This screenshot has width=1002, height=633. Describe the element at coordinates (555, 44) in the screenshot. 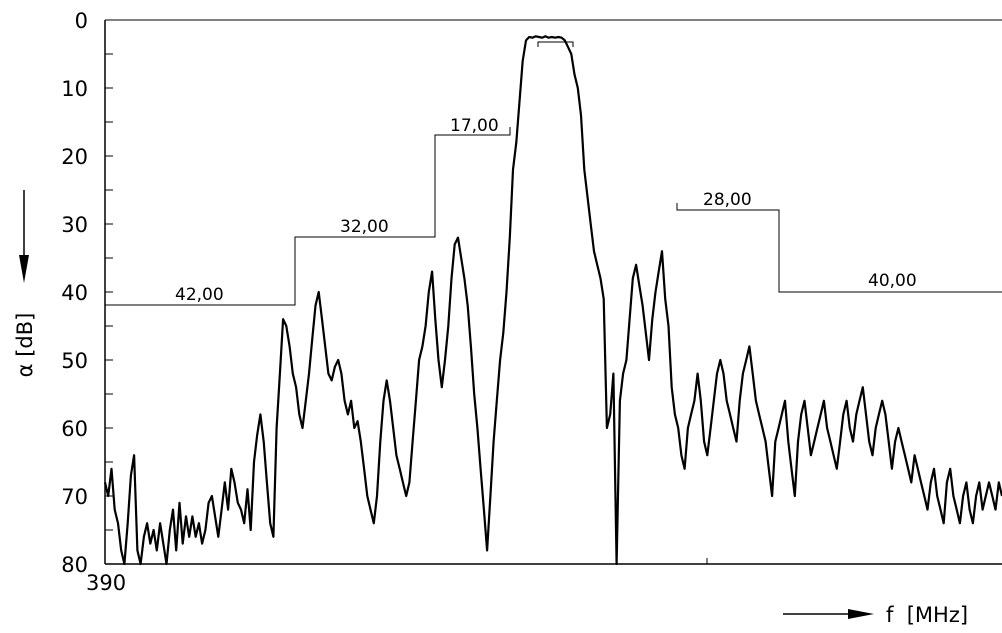

I see `passband-bracket` at that location.